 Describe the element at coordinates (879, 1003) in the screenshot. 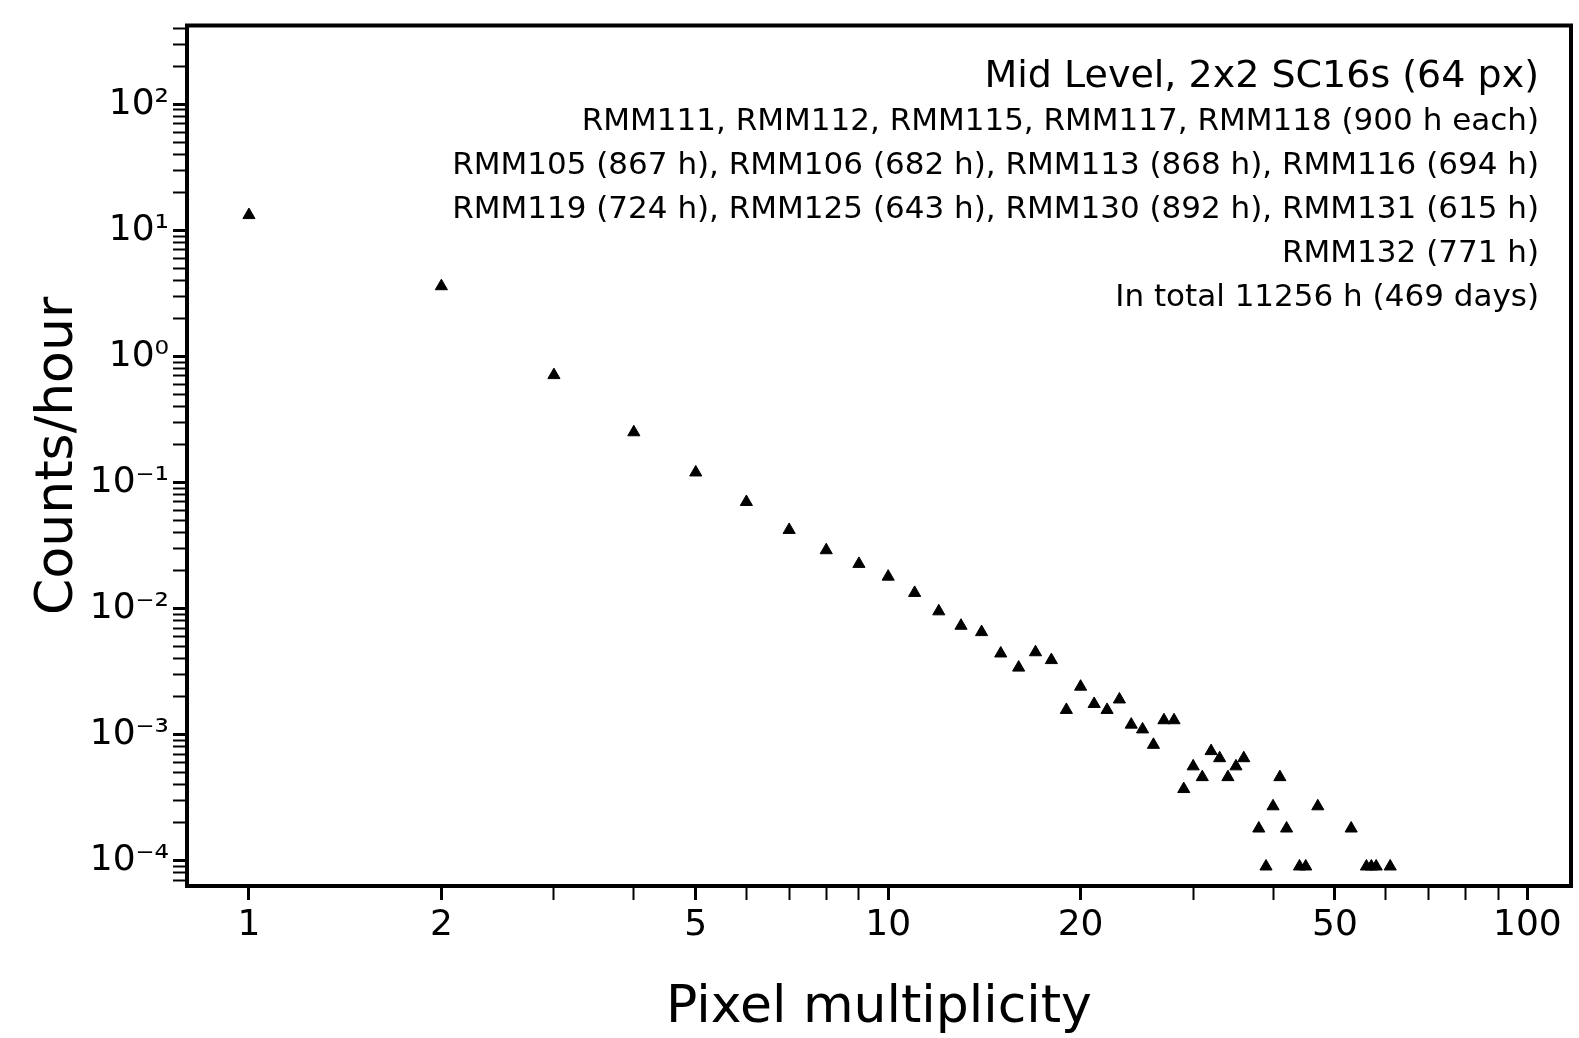

I see `x-axis-title: Pixel multiplicity` at that location.